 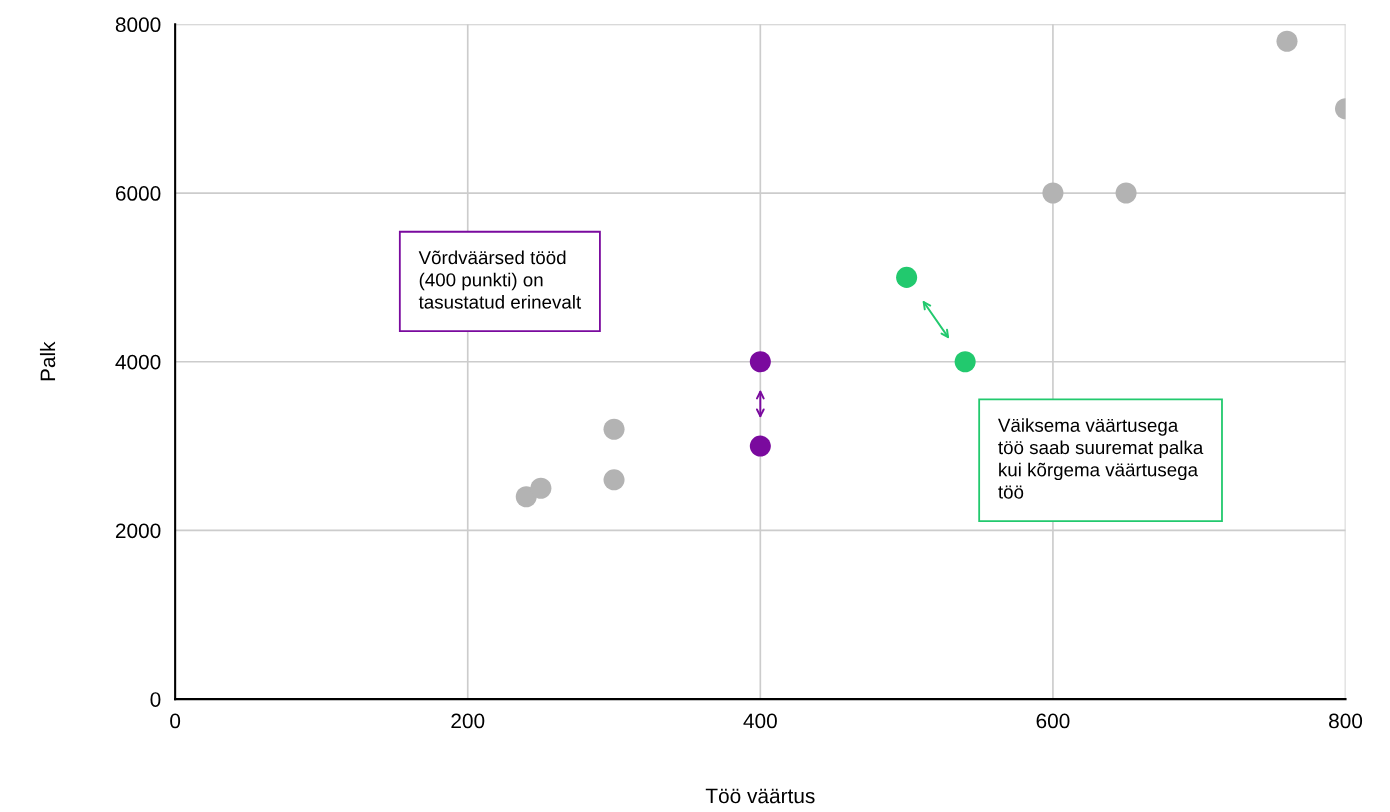 What do you see at coordinates (760, 796) in the screenshot?
I see `x-axis-title: Töö väärtus` at bounding box center [760, 796].